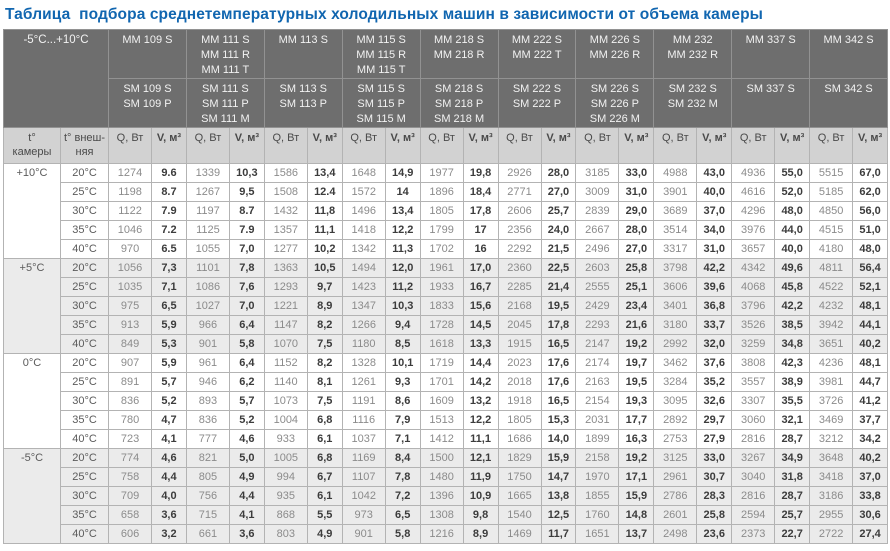 The image size is (890, 551). I want to click on v-value-cell: 3,6, so click(169, 515).